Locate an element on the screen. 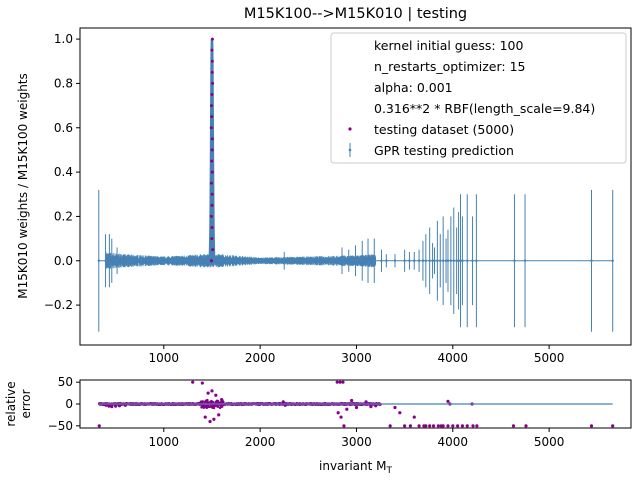  bottom-axis-ticks: 1000 2000 3000 4000 5000 −50 0 50 is located at coordinates (306, 412).